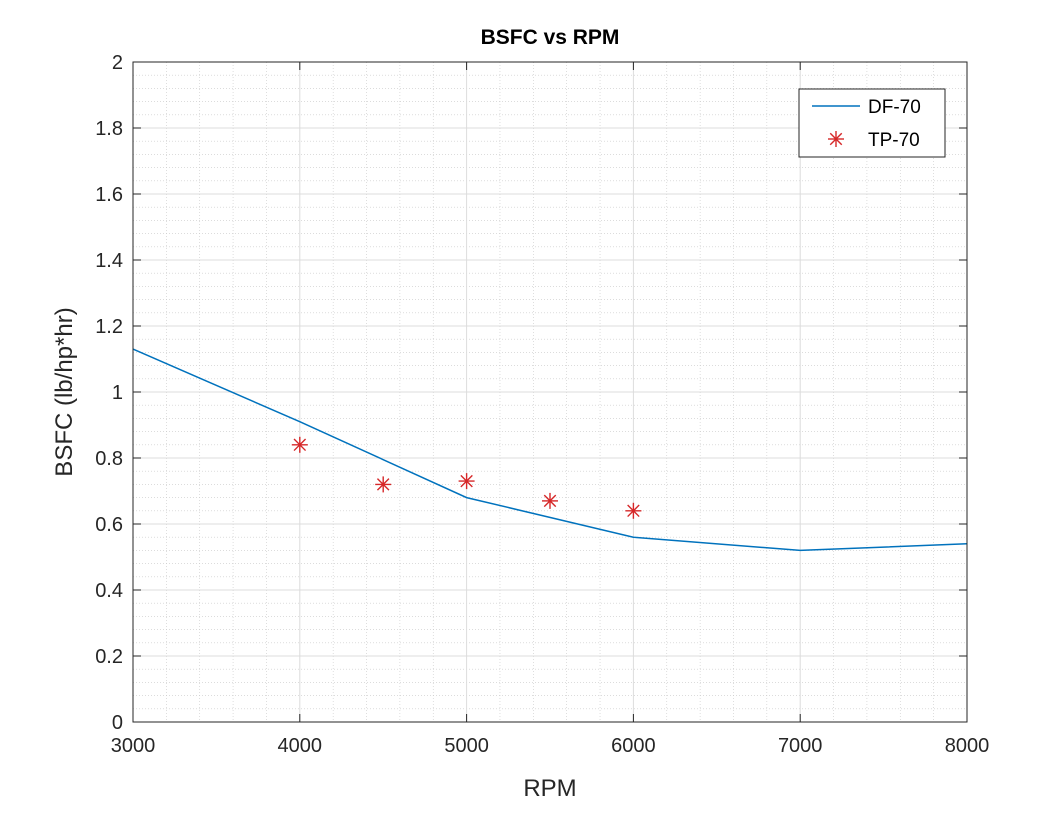  I want to click on y-tick-label: 1.6, so click(109, 195).